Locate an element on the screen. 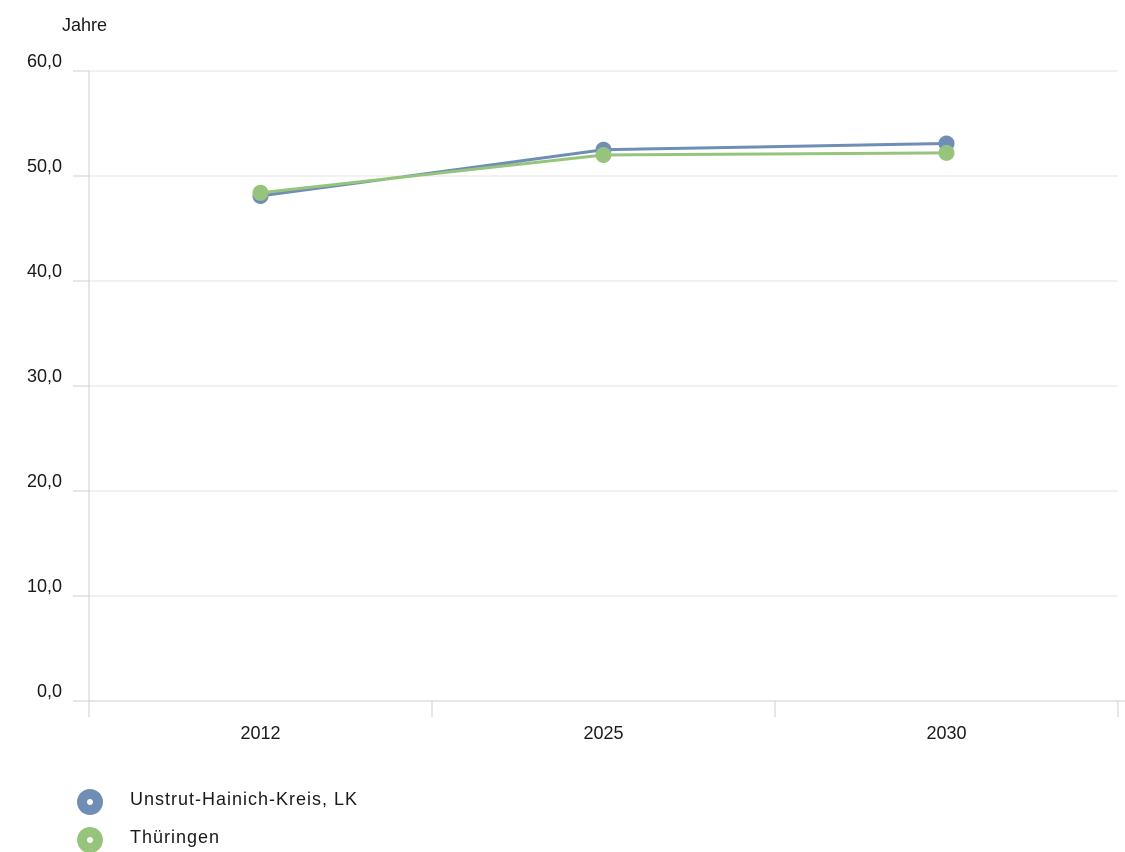 Image resolution: width=1125 pixels, height=852 pixels. y-tick-label: 50,0 is located at coordinates (44, 166).